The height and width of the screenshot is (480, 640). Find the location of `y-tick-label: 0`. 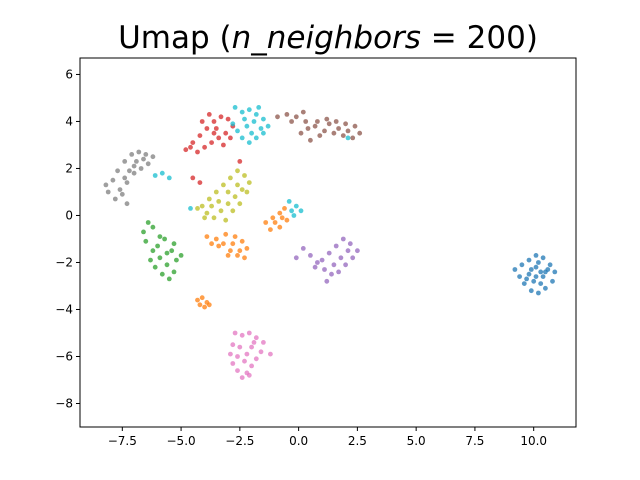

y-tick-label: 0 is located at coordinates (69, 215).